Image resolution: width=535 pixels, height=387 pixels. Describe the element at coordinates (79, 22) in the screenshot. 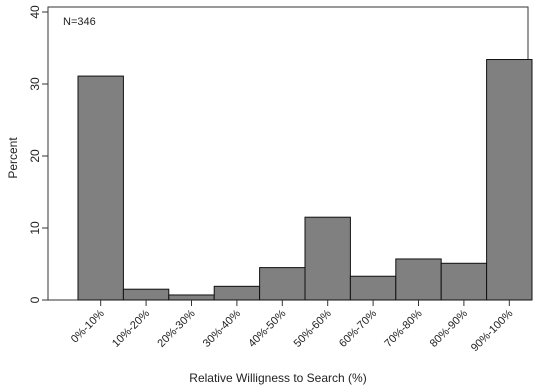

I see `sample-size-annotation: N=346` at that location.